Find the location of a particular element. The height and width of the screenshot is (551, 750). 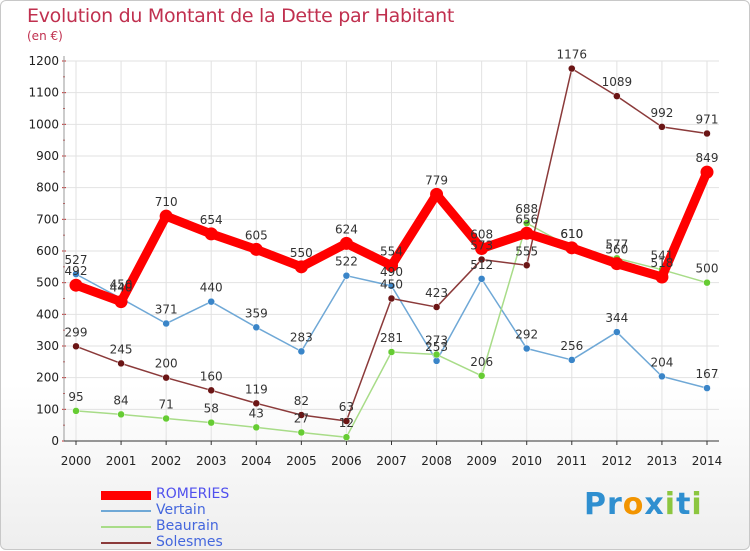

data-label: 573 is located at coordinates (481, 246).